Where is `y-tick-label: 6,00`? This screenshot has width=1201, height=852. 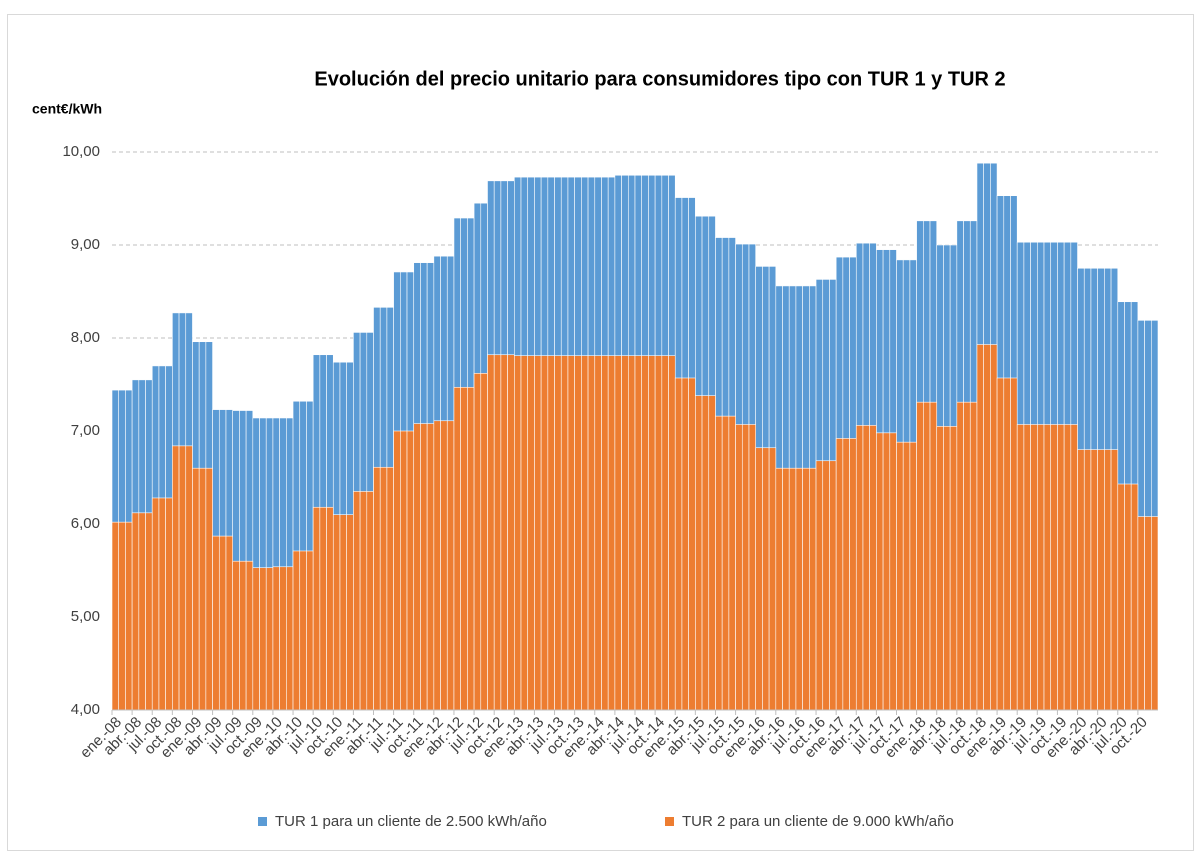
y-tick-label: 6,00 is located at coordinates (85, 523).